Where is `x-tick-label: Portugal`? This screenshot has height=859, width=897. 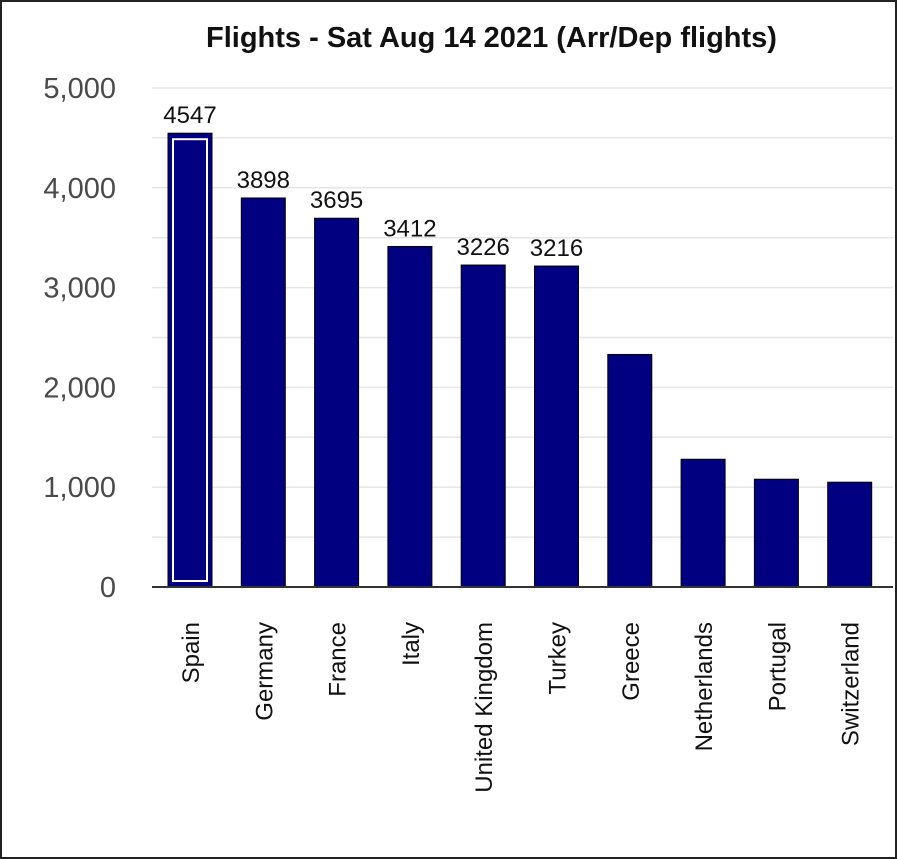 x-tick-label: Portugal is located at coordinates (777, 666).